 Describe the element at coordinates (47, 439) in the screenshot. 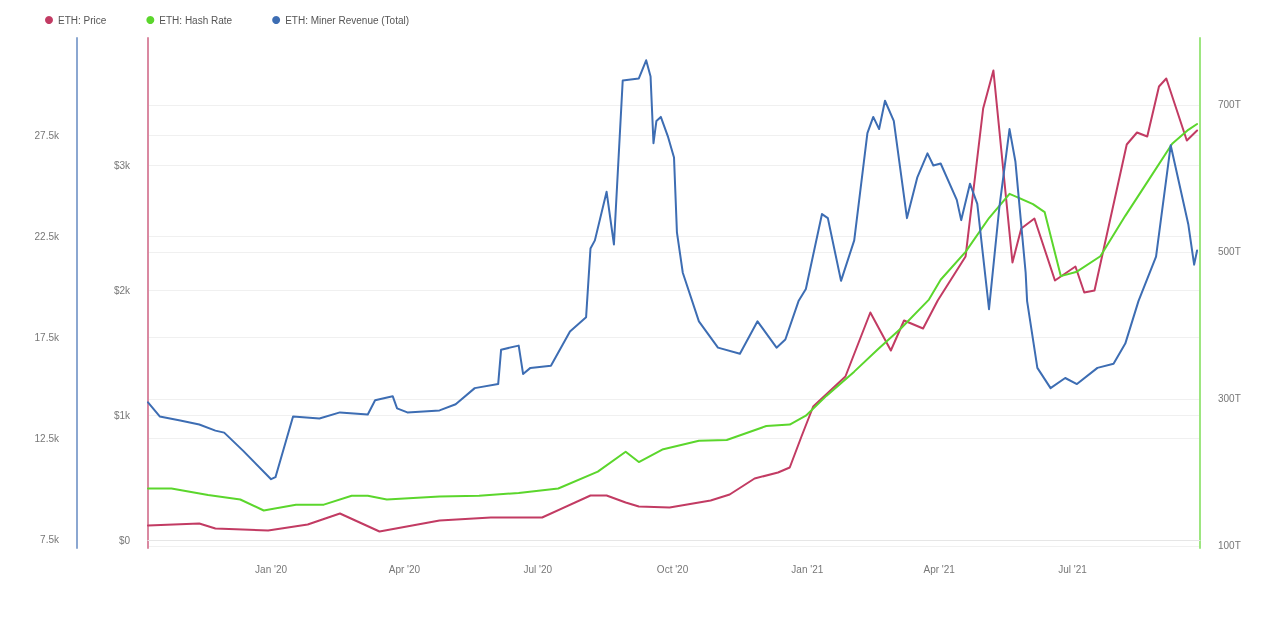

I see `y3-tick-label: 12.5k` at that location.